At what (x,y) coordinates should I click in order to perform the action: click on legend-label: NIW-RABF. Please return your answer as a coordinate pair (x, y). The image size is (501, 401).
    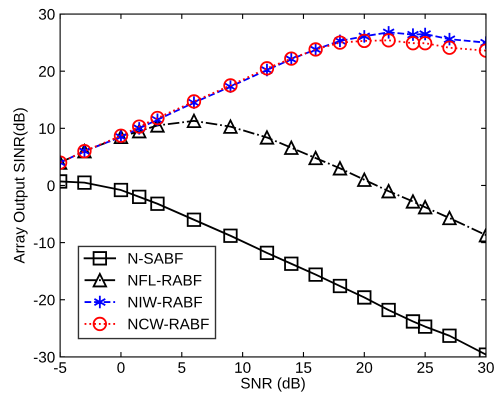
    Looking at the image, I should click on (165, 302).